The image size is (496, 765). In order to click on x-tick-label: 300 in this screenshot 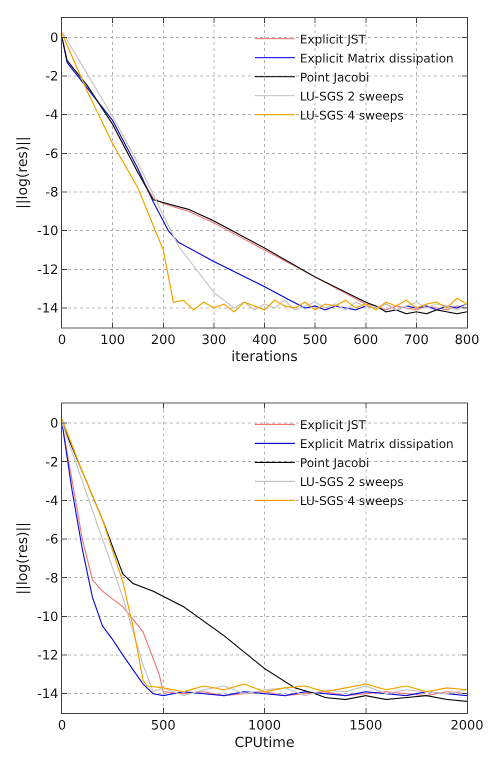, I will do `click(213, 340)`.